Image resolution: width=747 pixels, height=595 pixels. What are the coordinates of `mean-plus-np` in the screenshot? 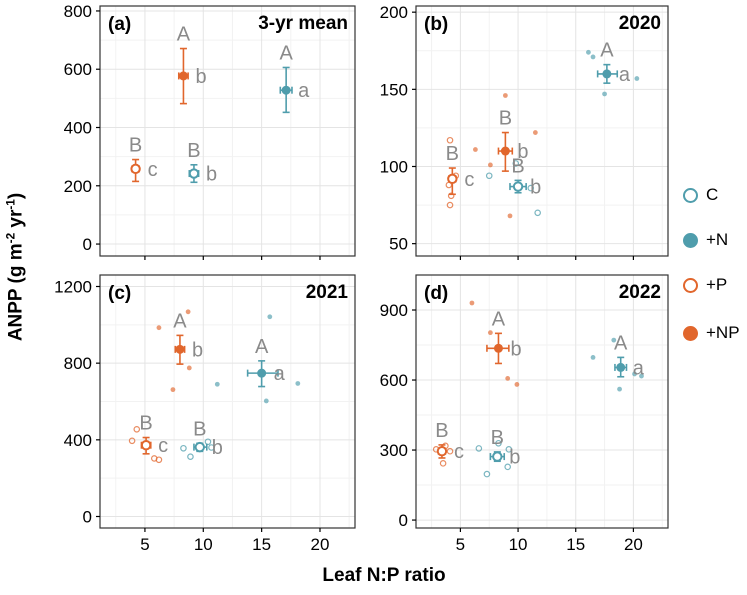 It's located at (498, 348).